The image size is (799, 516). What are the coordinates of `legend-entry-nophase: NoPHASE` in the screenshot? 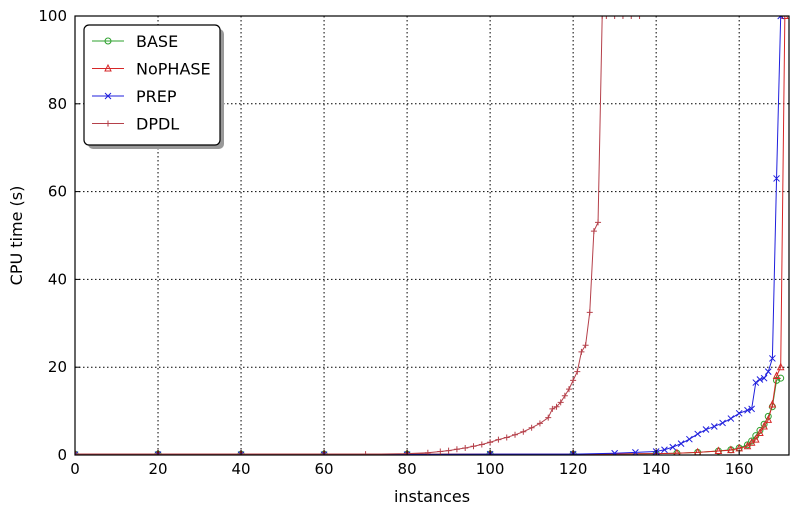 It's located at (151, 69).